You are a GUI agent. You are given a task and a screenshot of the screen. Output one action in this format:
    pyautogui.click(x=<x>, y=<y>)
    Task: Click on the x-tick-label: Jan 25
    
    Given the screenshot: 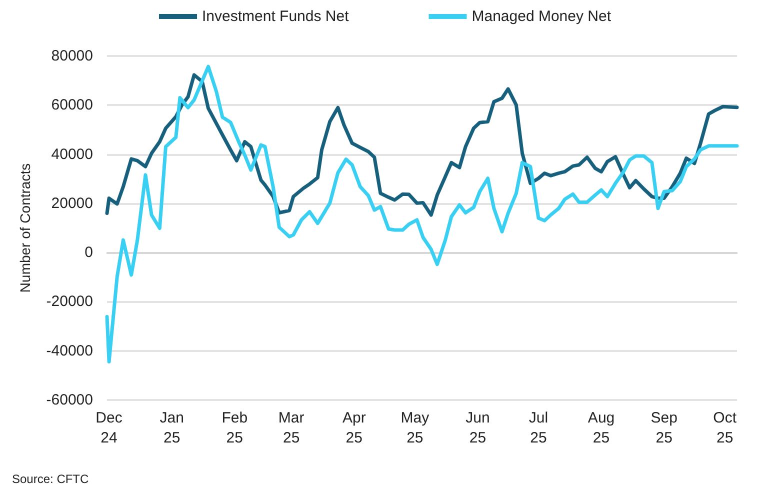 What is the action you would take?
    pyautogui.click(x=172, y=428)
    